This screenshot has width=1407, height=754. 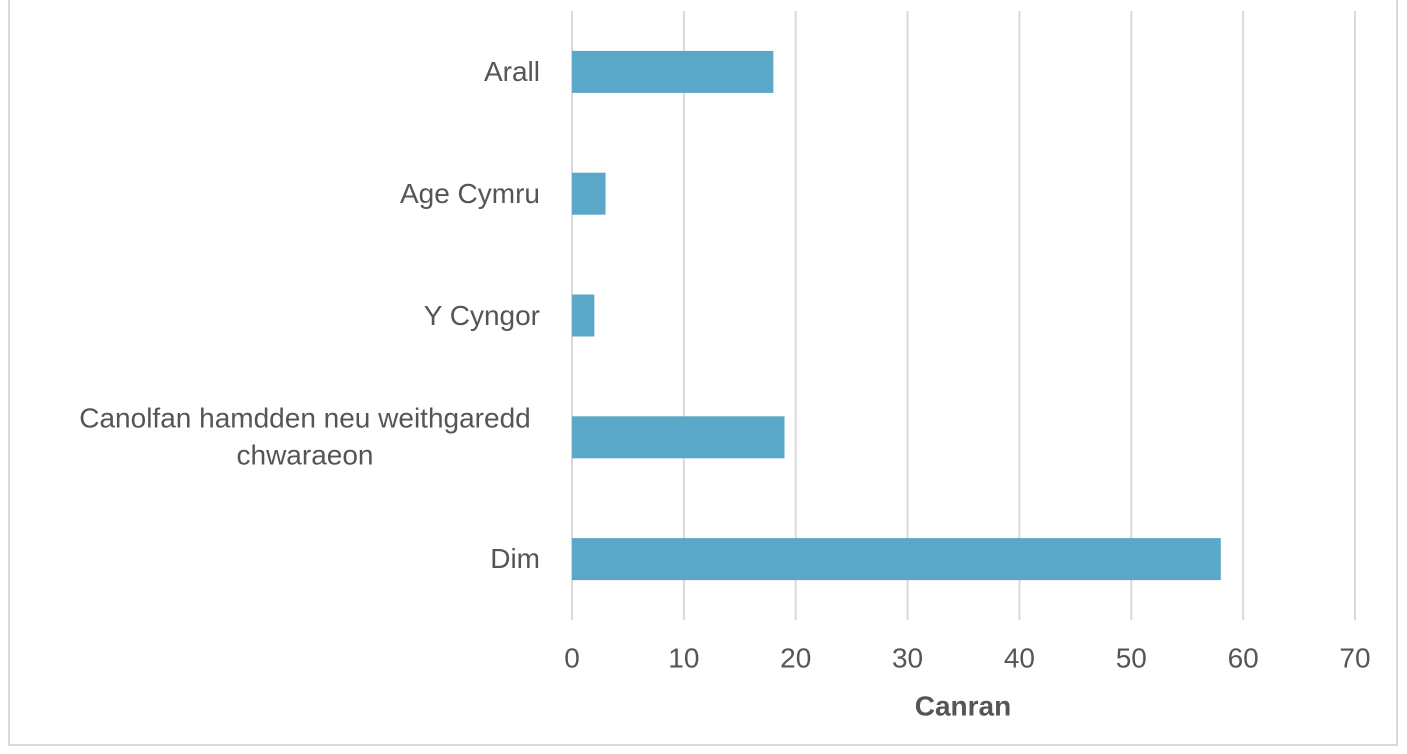 What do you see at coordinates (963, 705) in the screenshot?
I see `x-axis-title: Canran` at bounding box center [963, 705].